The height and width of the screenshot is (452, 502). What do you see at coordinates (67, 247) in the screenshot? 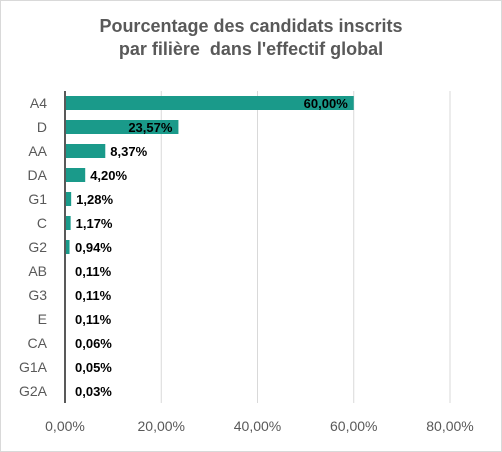
I see `bar-G2` at bounding box center [67, 247].